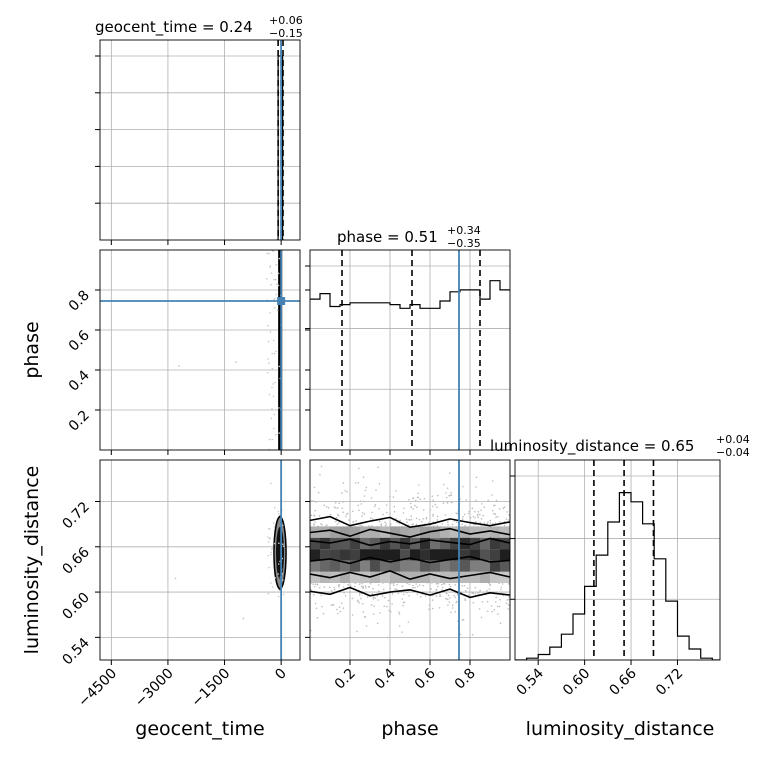 The image size is (760, 760). Describe the element at coordinates (79, 340) in the screenshot. I see `y-tick-label: 0.6` at that location.